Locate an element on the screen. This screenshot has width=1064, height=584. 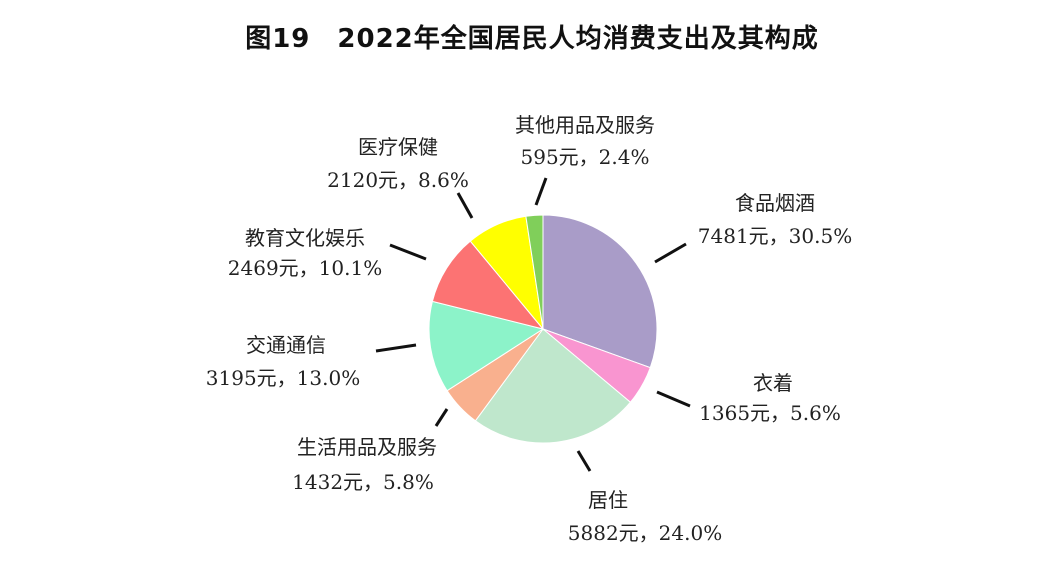
slice-name-label: 食品烟酒 is located at coordinates (775, 203).